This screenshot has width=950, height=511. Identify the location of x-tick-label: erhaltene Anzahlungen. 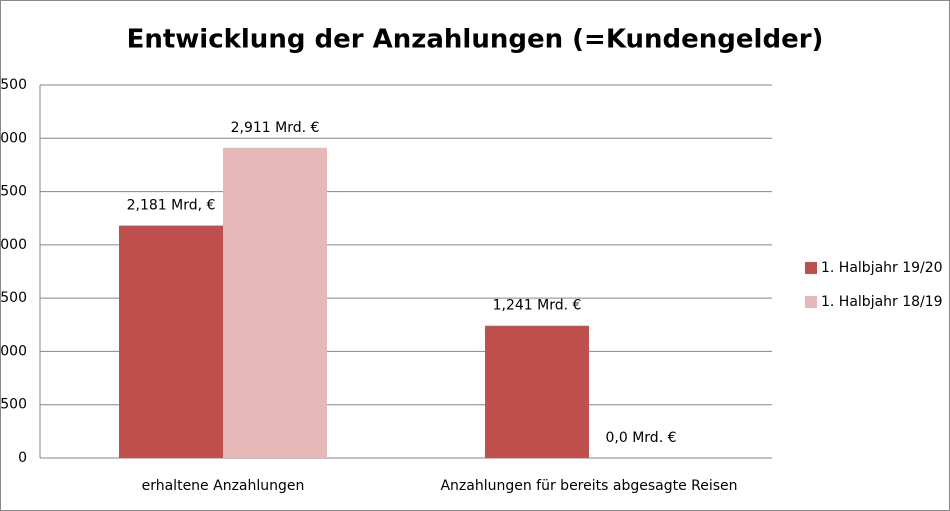
(223, 486).